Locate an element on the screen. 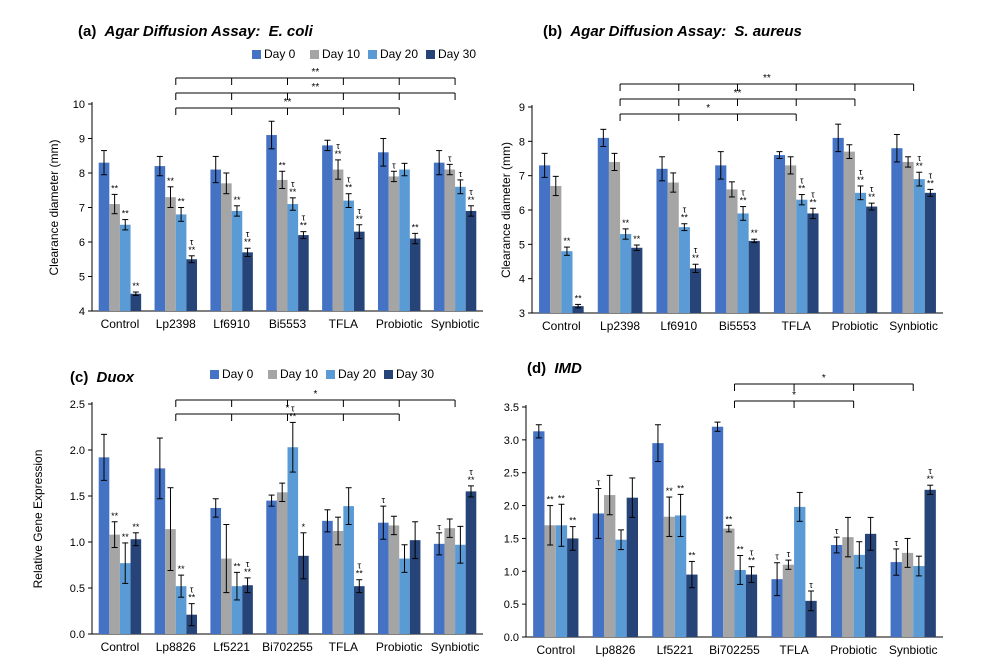 This screenshot has width=1000, height=667. y-tick-label: 3 is located at coordinates (522, 314).